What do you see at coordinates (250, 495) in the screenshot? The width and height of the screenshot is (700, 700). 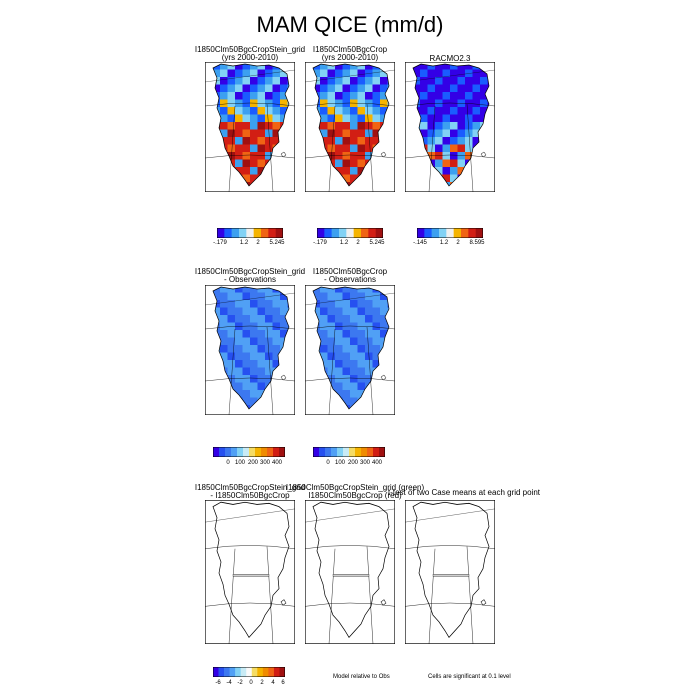 I see `panel-6-label-line2: - I1850Clm50BgcCrop` at bounding box center [250, 495].